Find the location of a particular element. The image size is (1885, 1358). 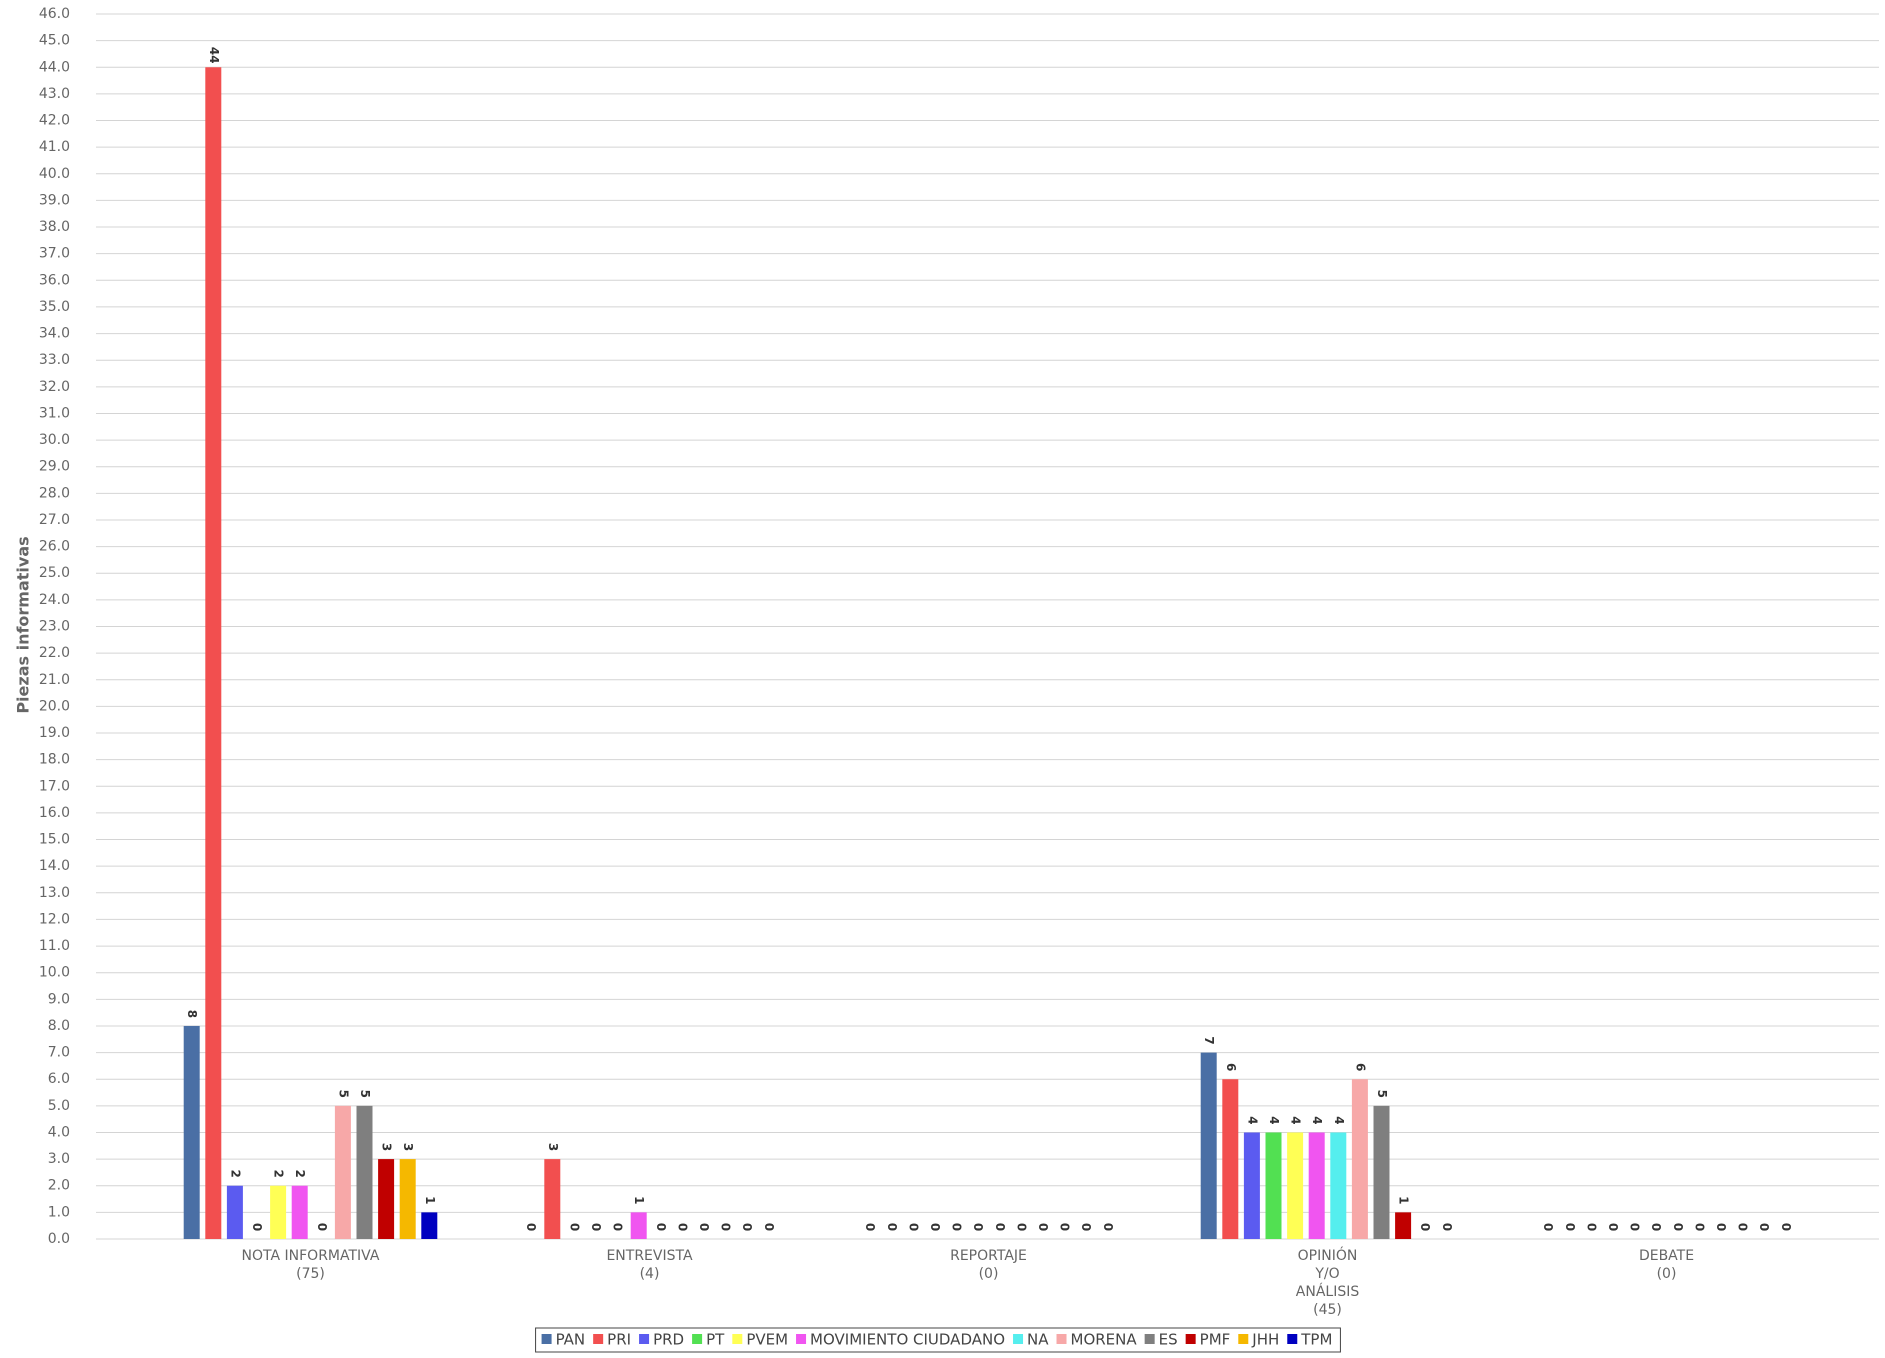

y-tick-label: 18.0 is located at coordinates (54, 760).